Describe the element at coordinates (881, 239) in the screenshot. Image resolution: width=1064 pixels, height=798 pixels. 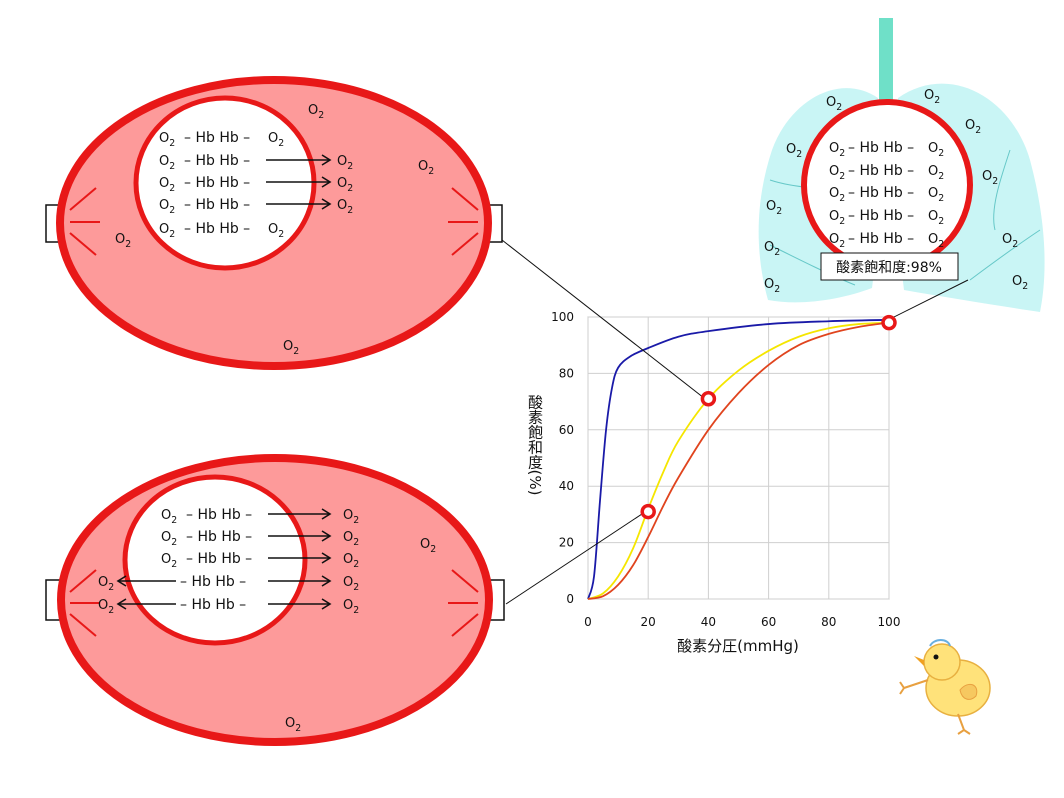
I see `hb-row-lung-4: – Hb Hb –` at that location.